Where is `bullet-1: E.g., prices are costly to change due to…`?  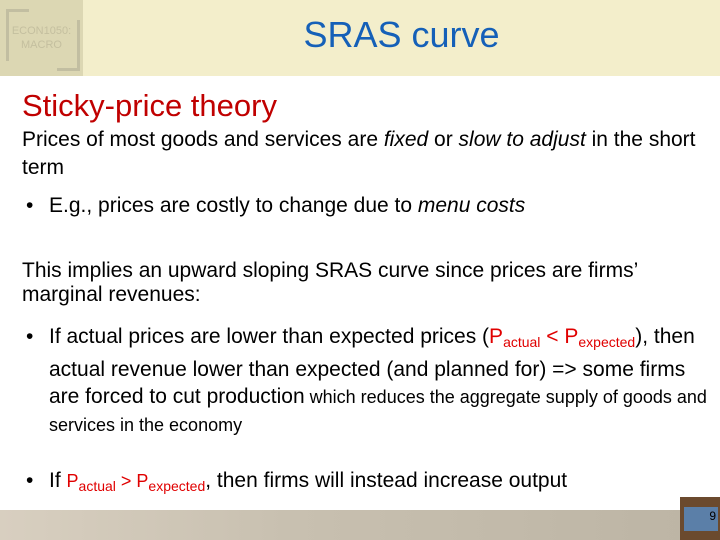 bullet-1: E.g., prices are costly to change due to… is located at coordinates (287, 205).